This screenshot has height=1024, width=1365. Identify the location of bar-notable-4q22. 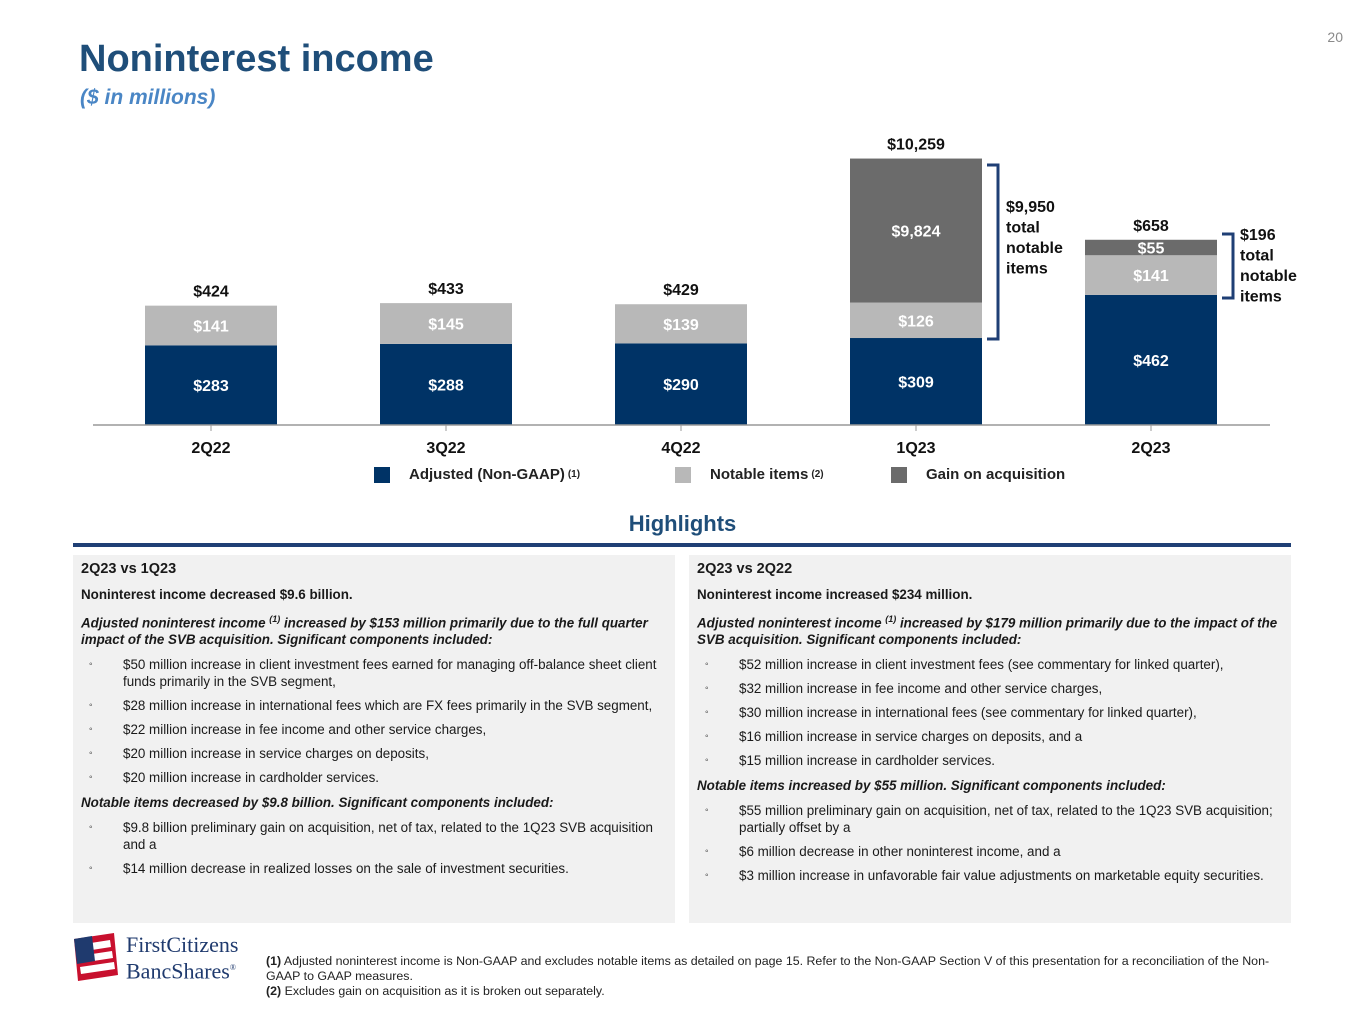
(681, 324).